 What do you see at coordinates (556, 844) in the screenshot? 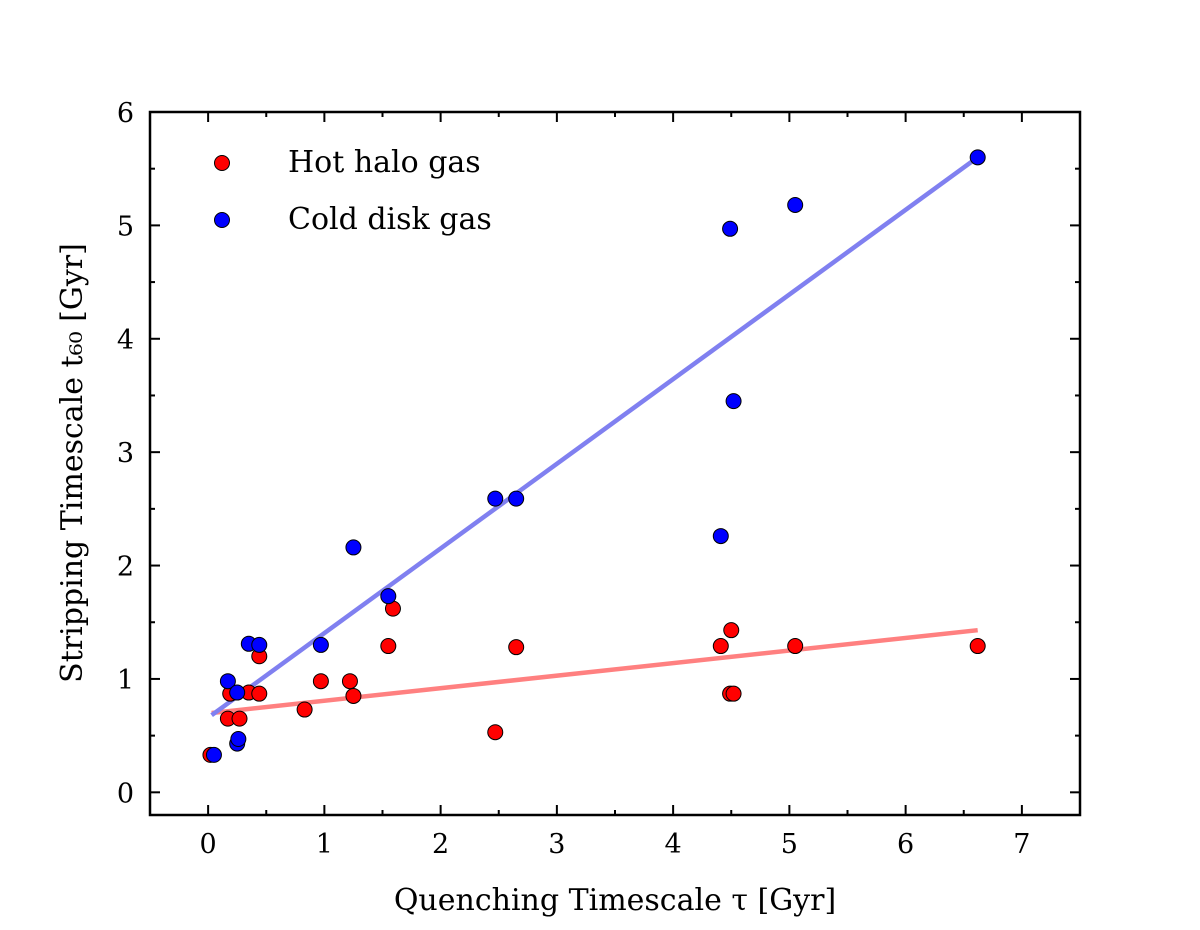
I see `x-tick-label: 3` at bounding box center [556, 844].